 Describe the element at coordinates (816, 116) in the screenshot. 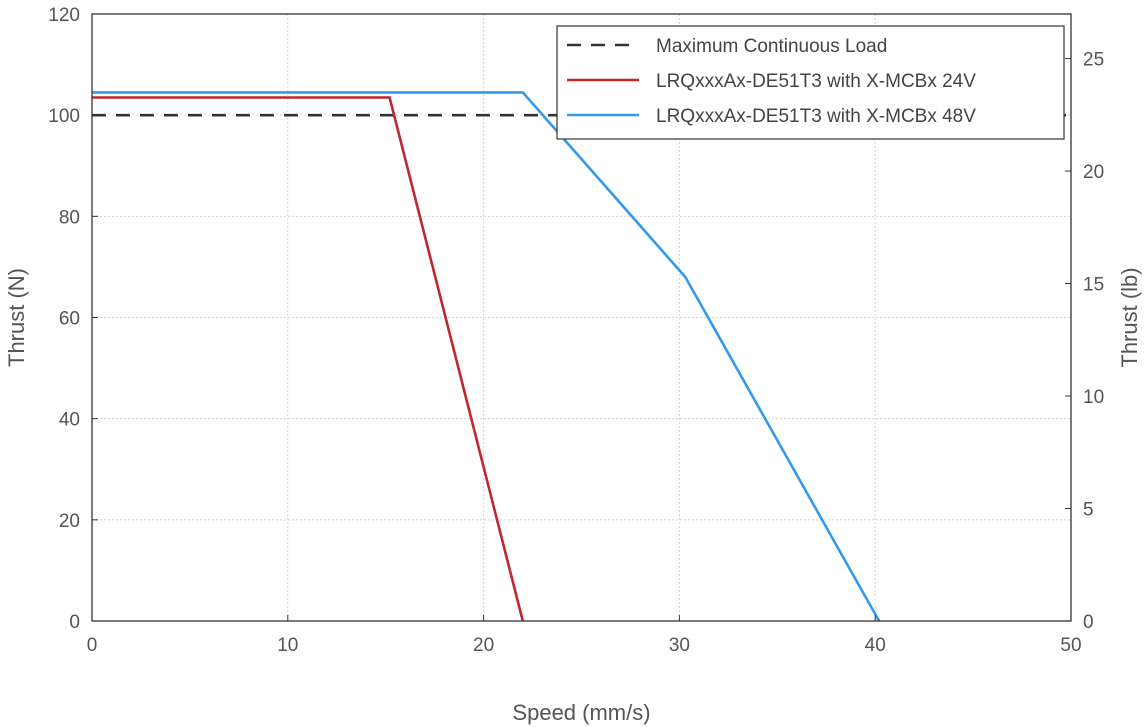

I see `legend-label-3: LRQxxxAx-DE51T3 with X-MCBx 48V` at that location.